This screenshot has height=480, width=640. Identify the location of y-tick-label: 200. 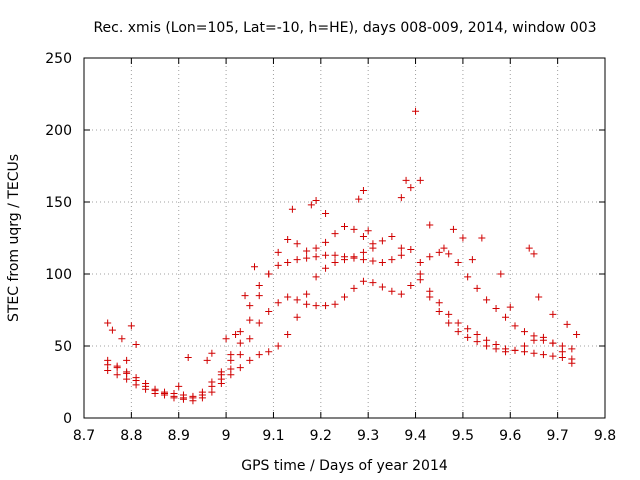
(58, 131).